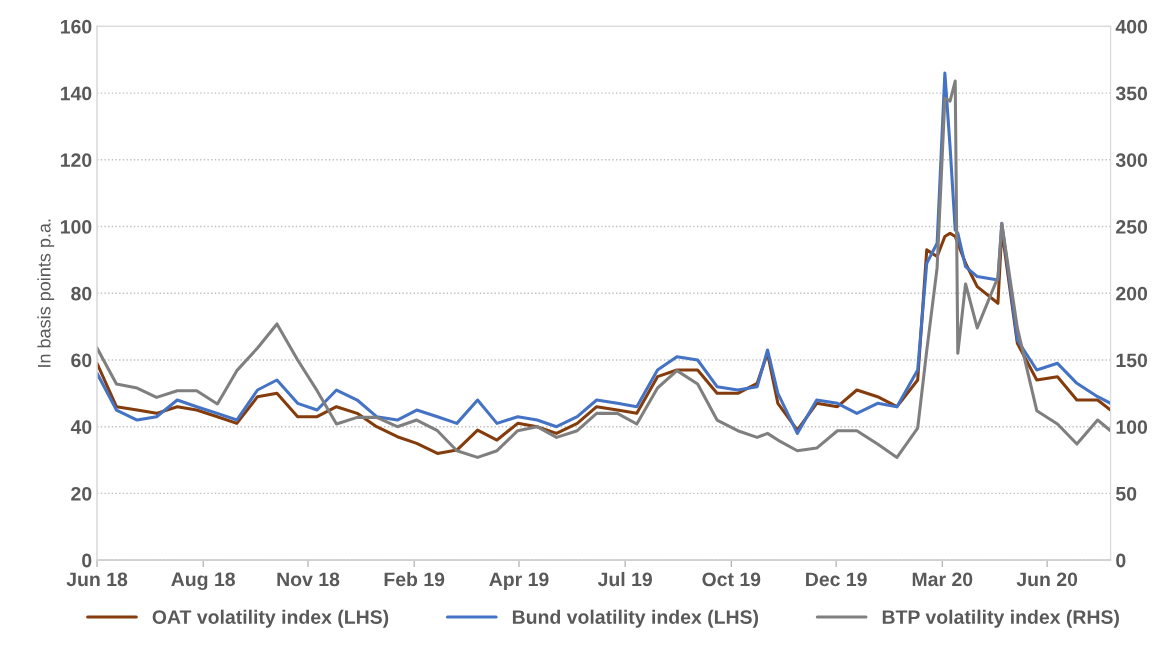  I want to click on y-tick-label: 20, so click(81, 493).